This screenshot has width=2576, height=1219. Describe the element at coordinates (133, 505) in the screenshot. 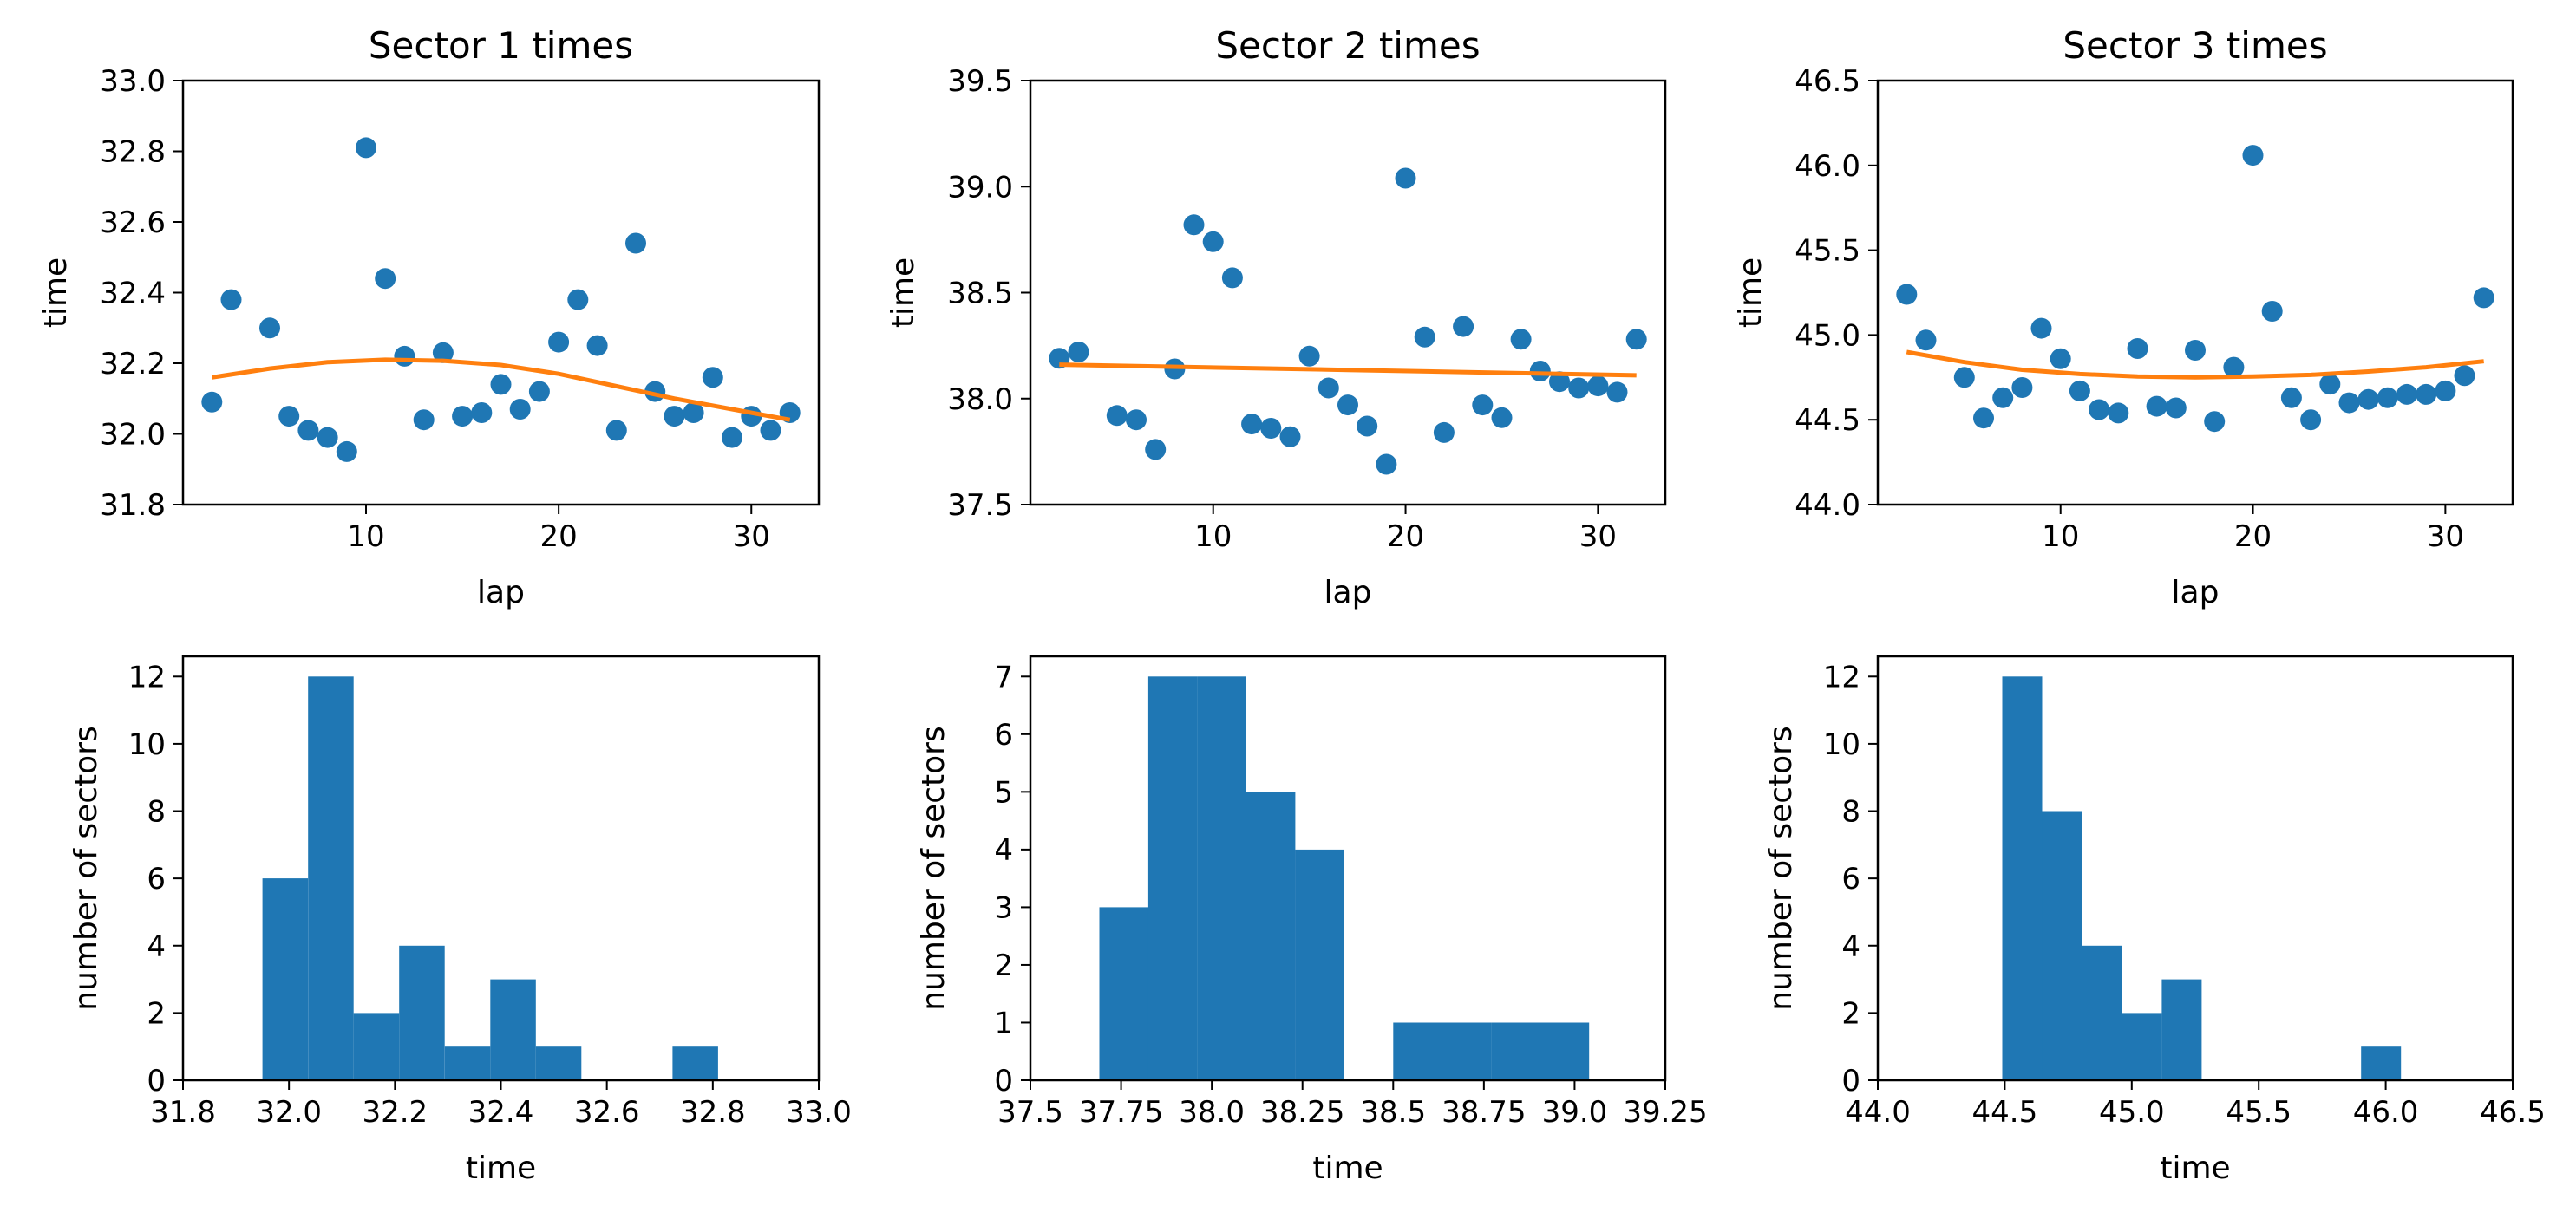

I see `y-tick-label: 31.8` at that location.